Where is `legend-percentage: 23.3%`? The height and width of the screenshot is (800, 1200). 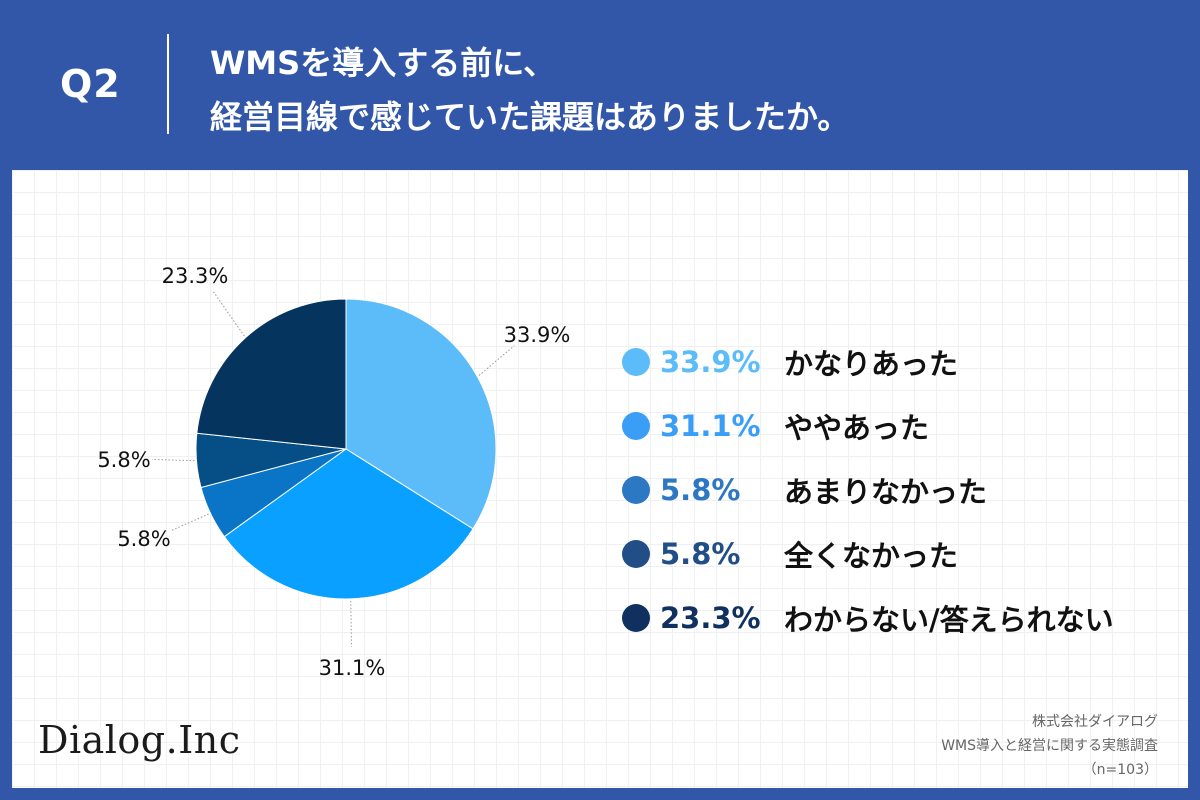 legend-percentage: 23.3% is located at coordinates (710, 618).